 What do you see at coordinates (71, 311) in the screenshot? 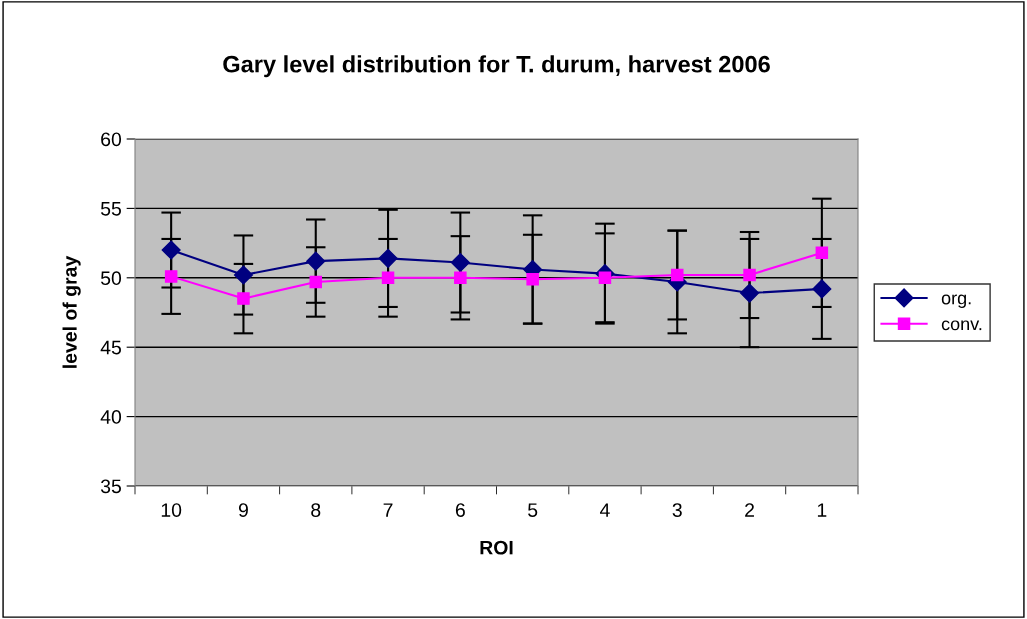
I see `y-axis-title: level of gray` at bounding box center [71, 311].